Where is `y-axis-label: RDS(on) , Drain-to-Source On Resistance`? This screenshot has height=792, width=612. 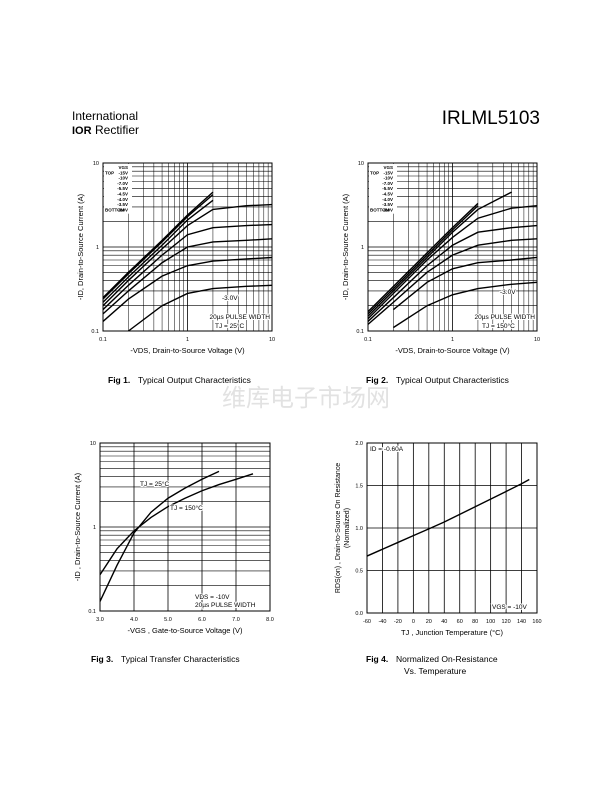 y-axis-label: RDS(on) , Drain-to-Source On Resistance is located at coordinates (338, 528).